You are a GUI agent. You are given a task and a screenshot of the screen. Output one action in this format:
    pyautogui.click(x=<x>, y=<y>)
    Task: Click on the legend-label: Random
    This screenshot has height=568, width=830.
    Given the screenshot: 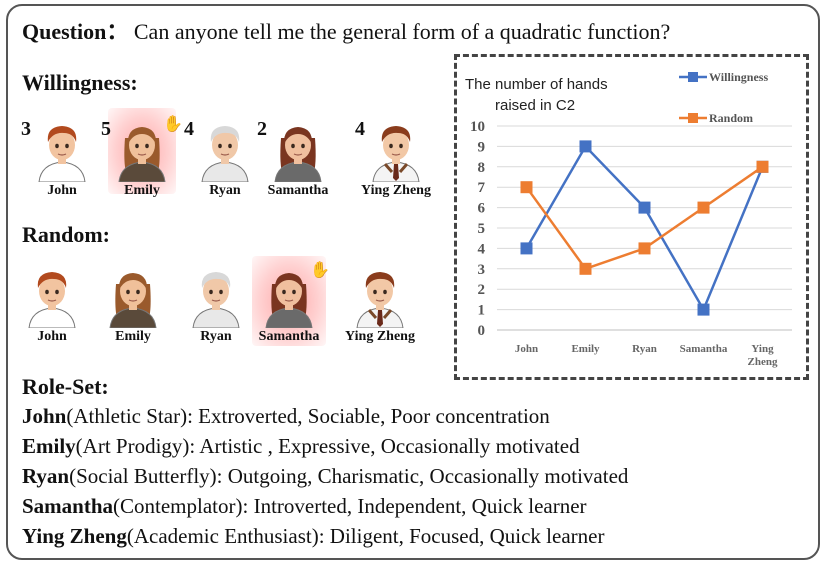 What is the action you would take?
    pyautogui.click(x=731, y=118)
    